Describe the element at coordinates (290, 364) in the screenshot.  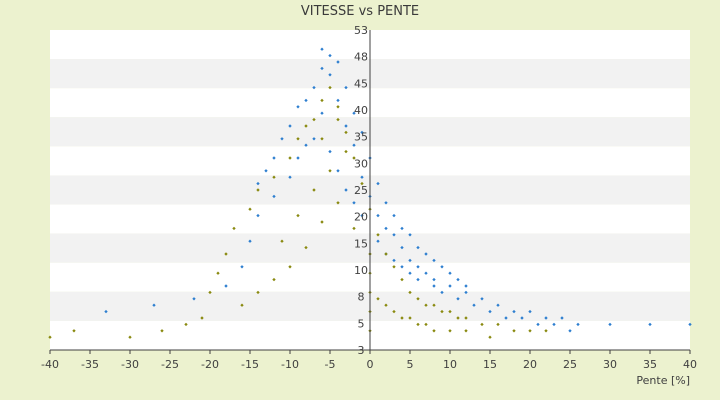
I see `x-tick-label: -10` at that location.